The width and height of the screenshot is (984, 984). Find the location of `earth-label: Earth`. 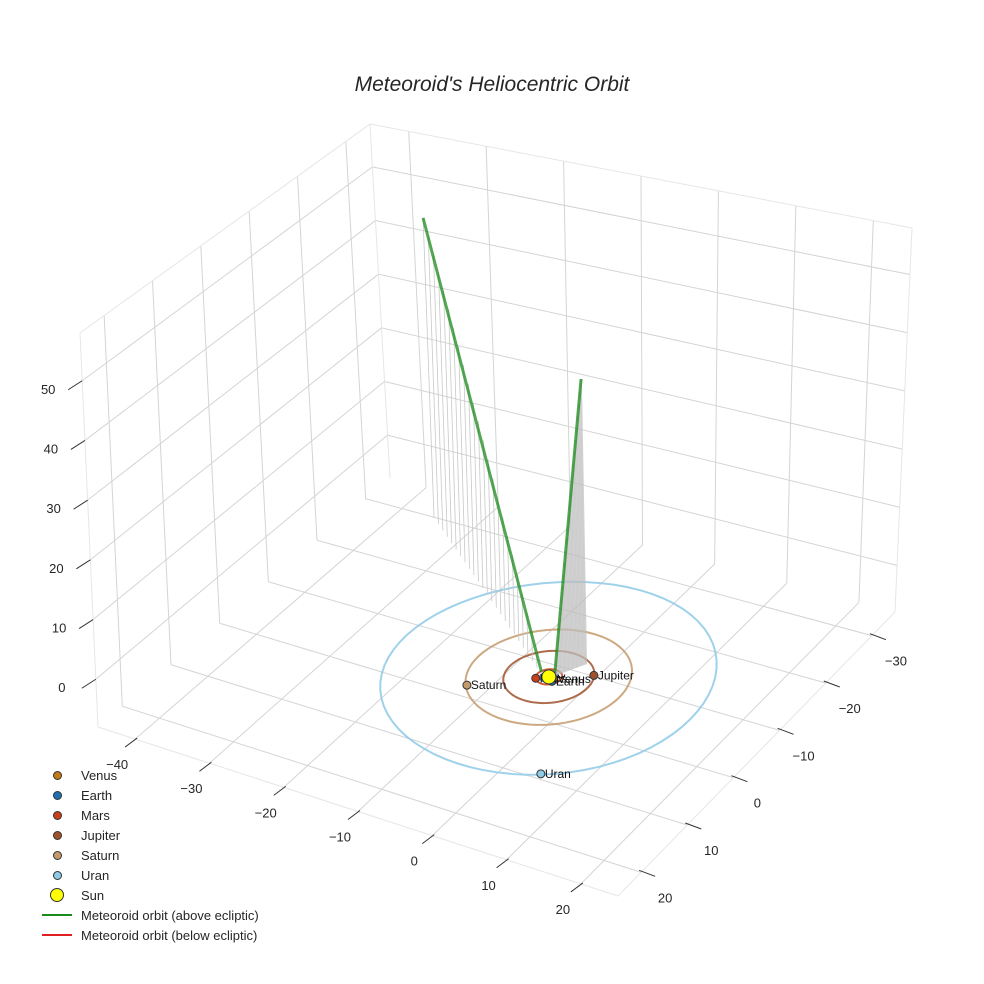

earth-label: Earth is located at coordinates (570, 681).